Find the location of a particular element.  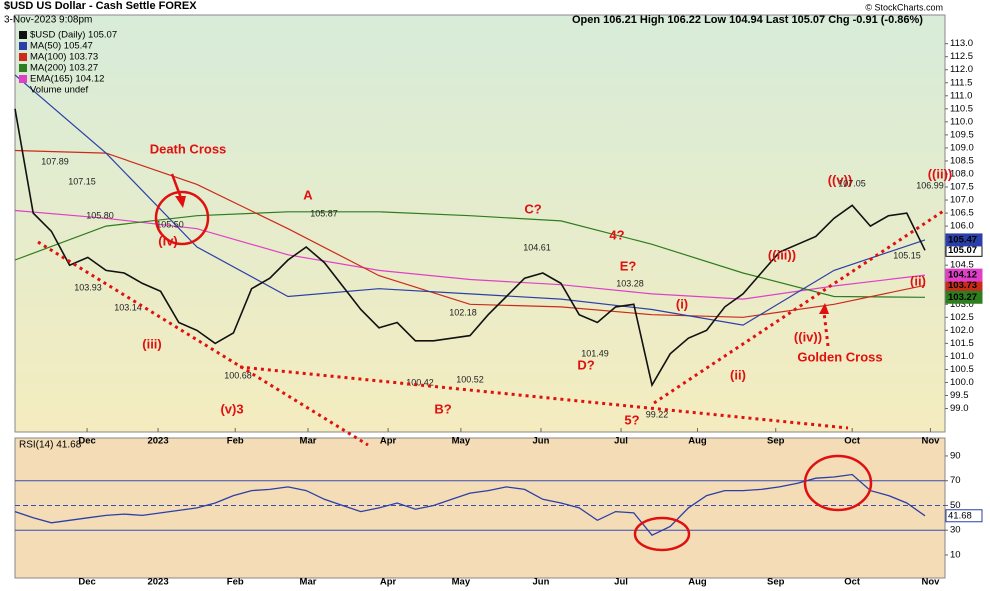

source: © StockCharts.com is located at coordinates (904, 7).